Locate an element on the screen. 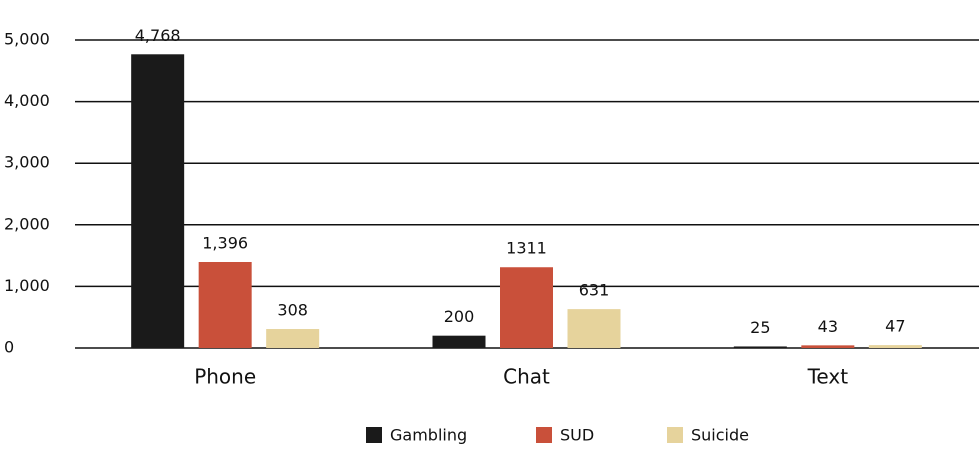  data-label: 308 is located at coordinates (292, 310).